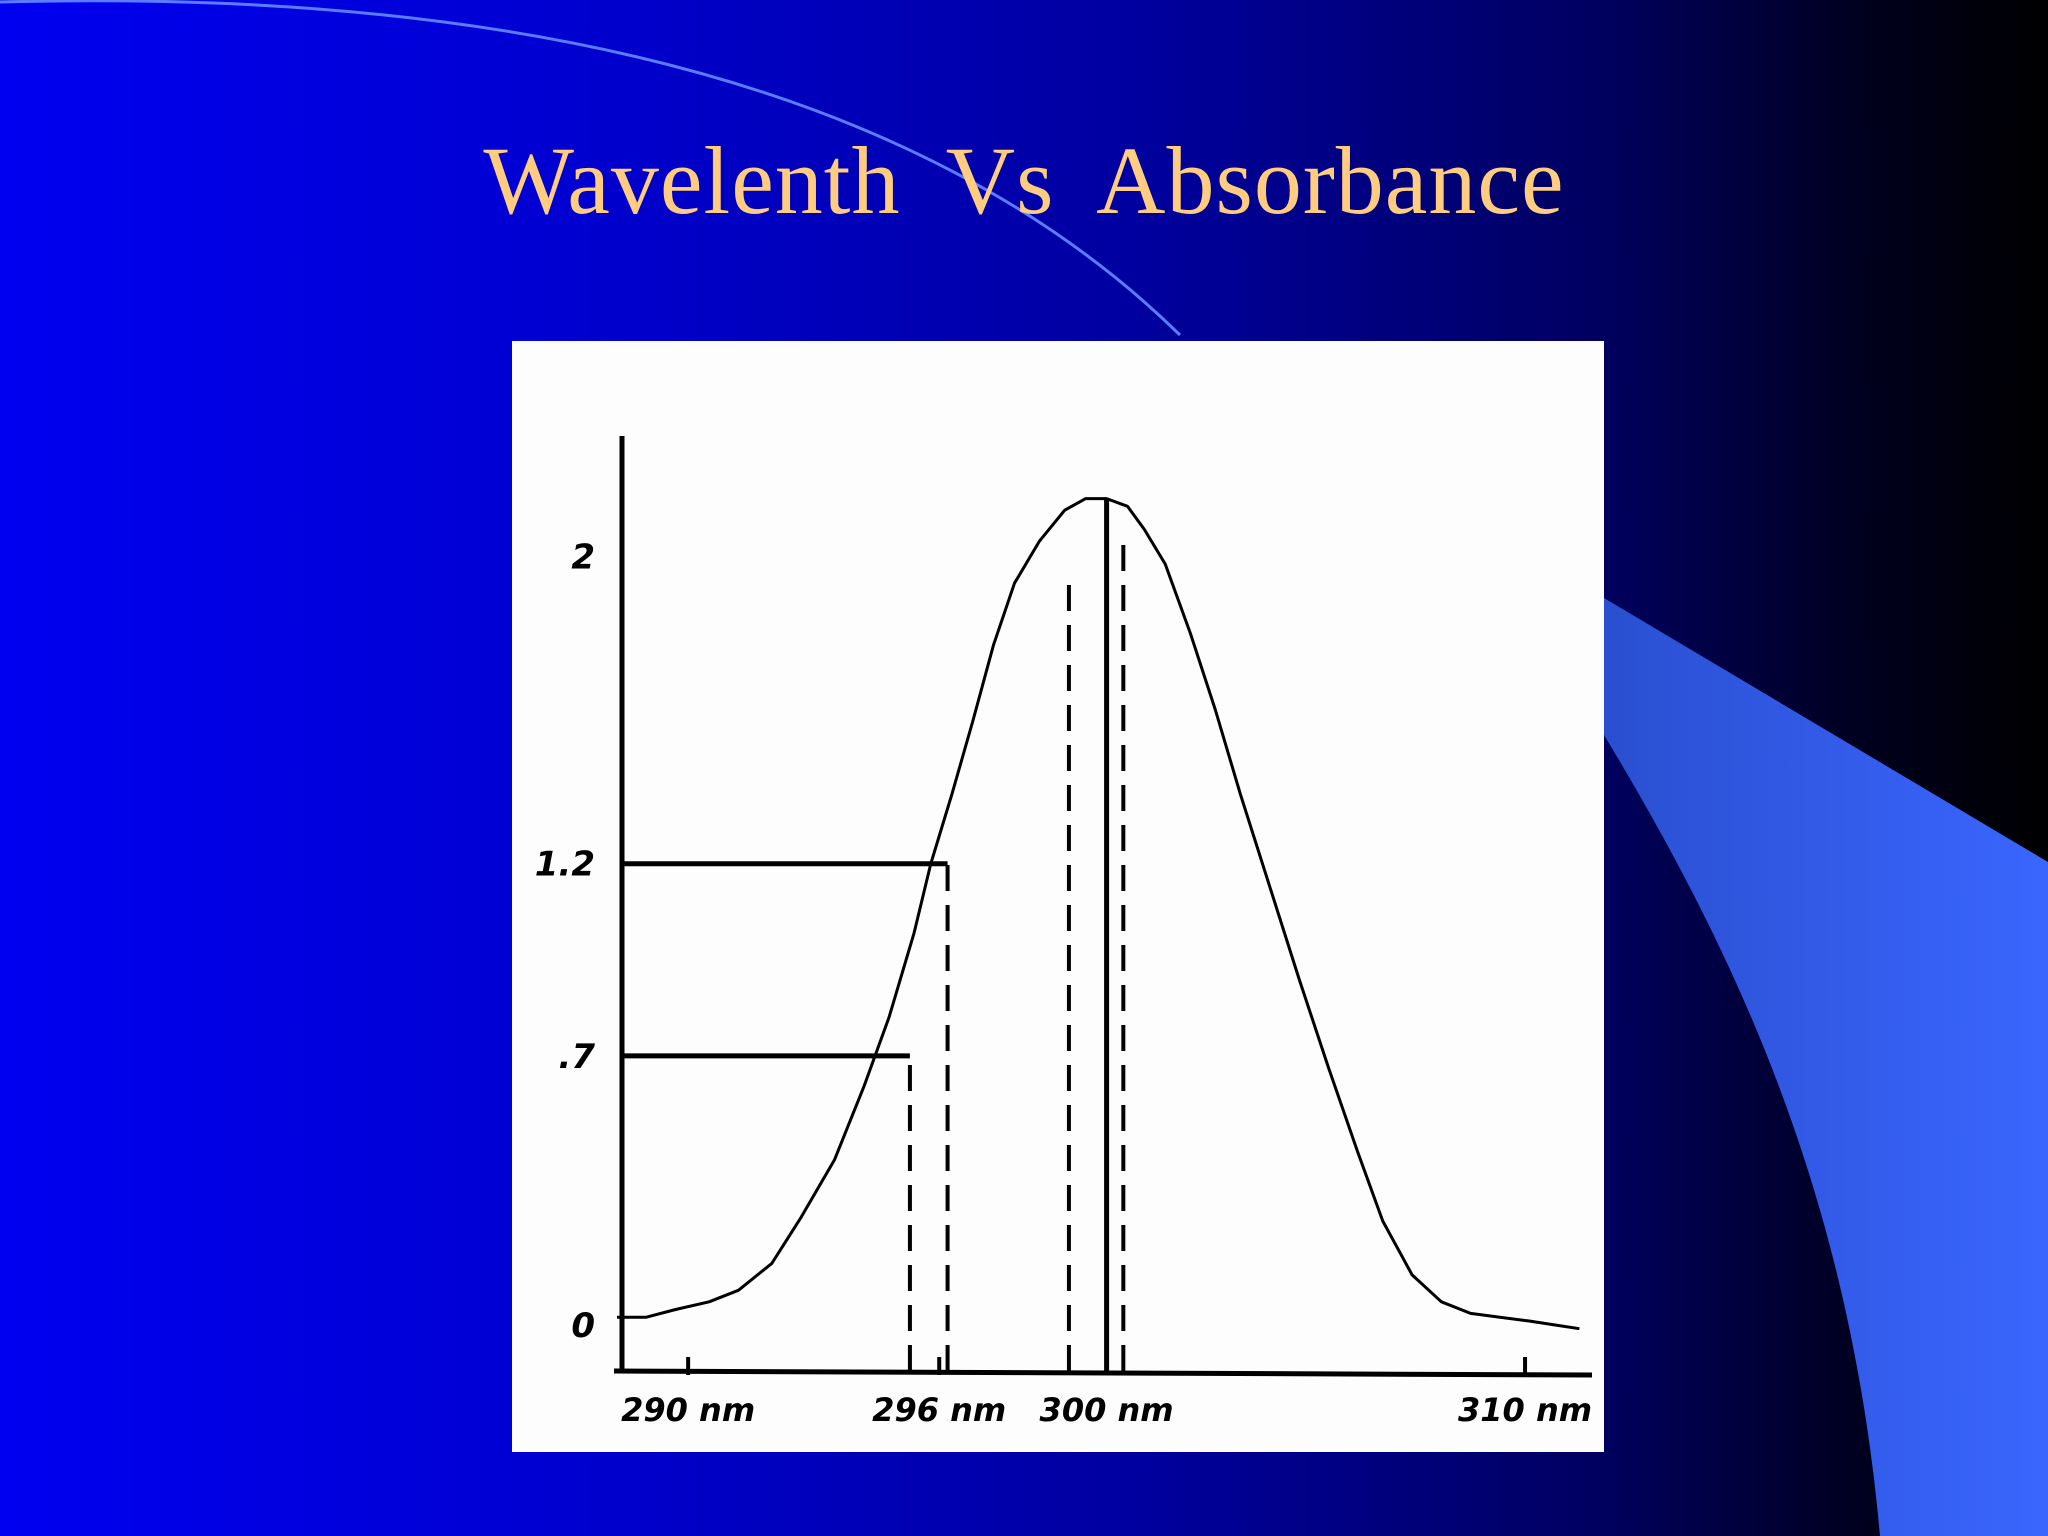 The width and height of the screenshot is (2048, 1536). What do you see at coordinates (939, 1410) in the screenshot?
I see `x-tick-label: 296 nm` at bounding box center [939, 1410].